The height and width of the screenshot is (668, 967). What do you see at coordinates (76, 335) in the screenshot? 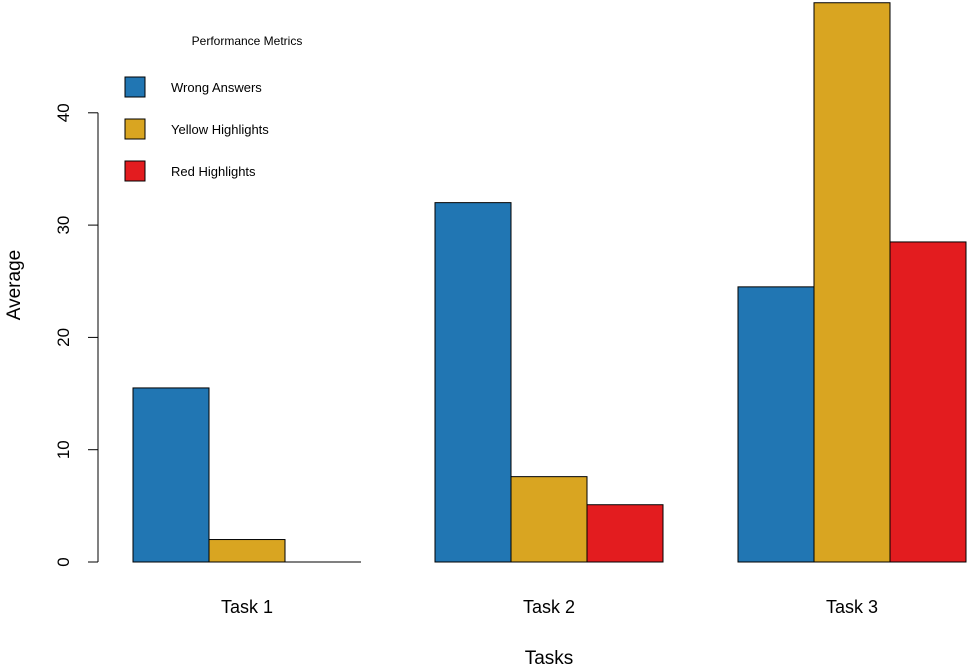
I see `y-axis: 0 10 20 30 40` at bounding box center [76, 335].